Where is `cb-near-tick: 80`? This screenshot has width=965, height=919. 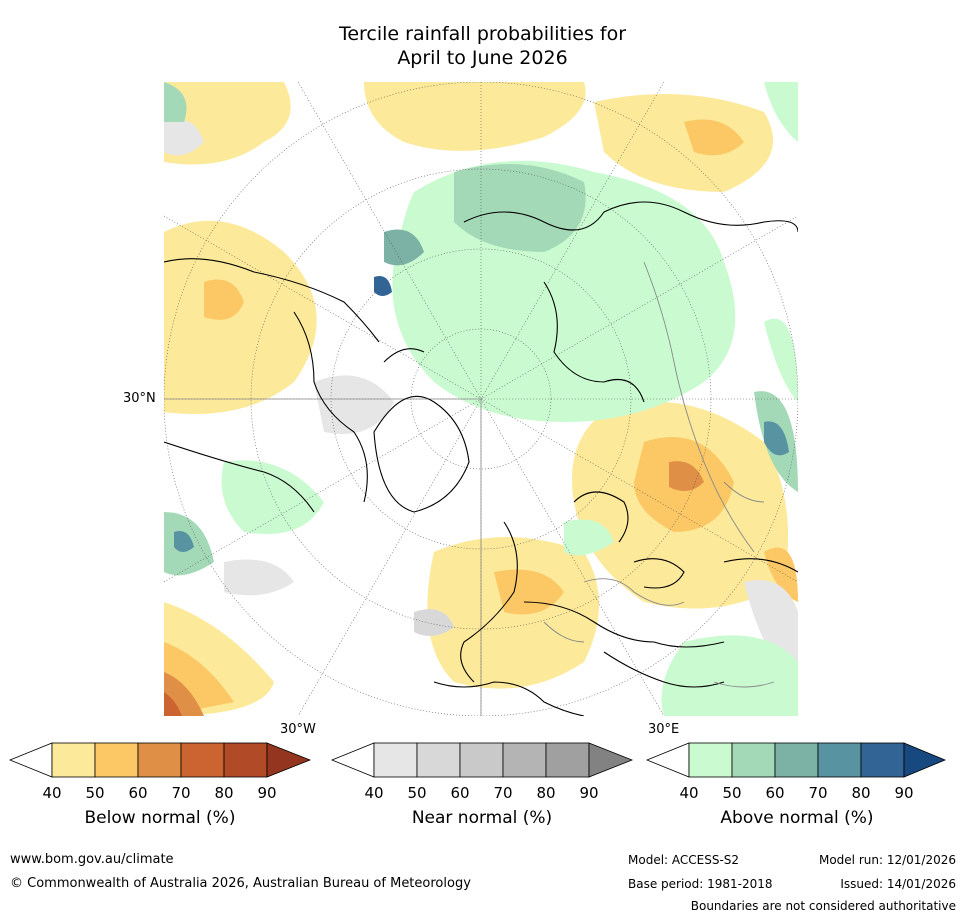 cb-near-tick: 80 is located at coordinates (545, 793).